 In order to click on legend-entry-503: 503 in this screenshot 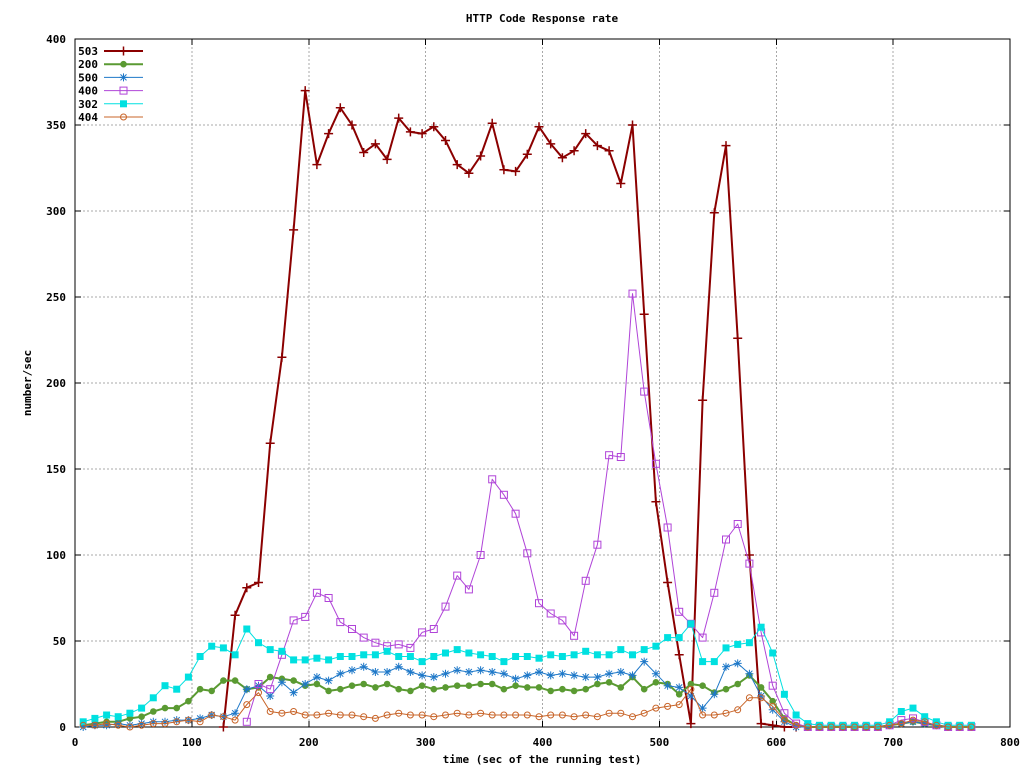, I will do `click(110, 51)`.